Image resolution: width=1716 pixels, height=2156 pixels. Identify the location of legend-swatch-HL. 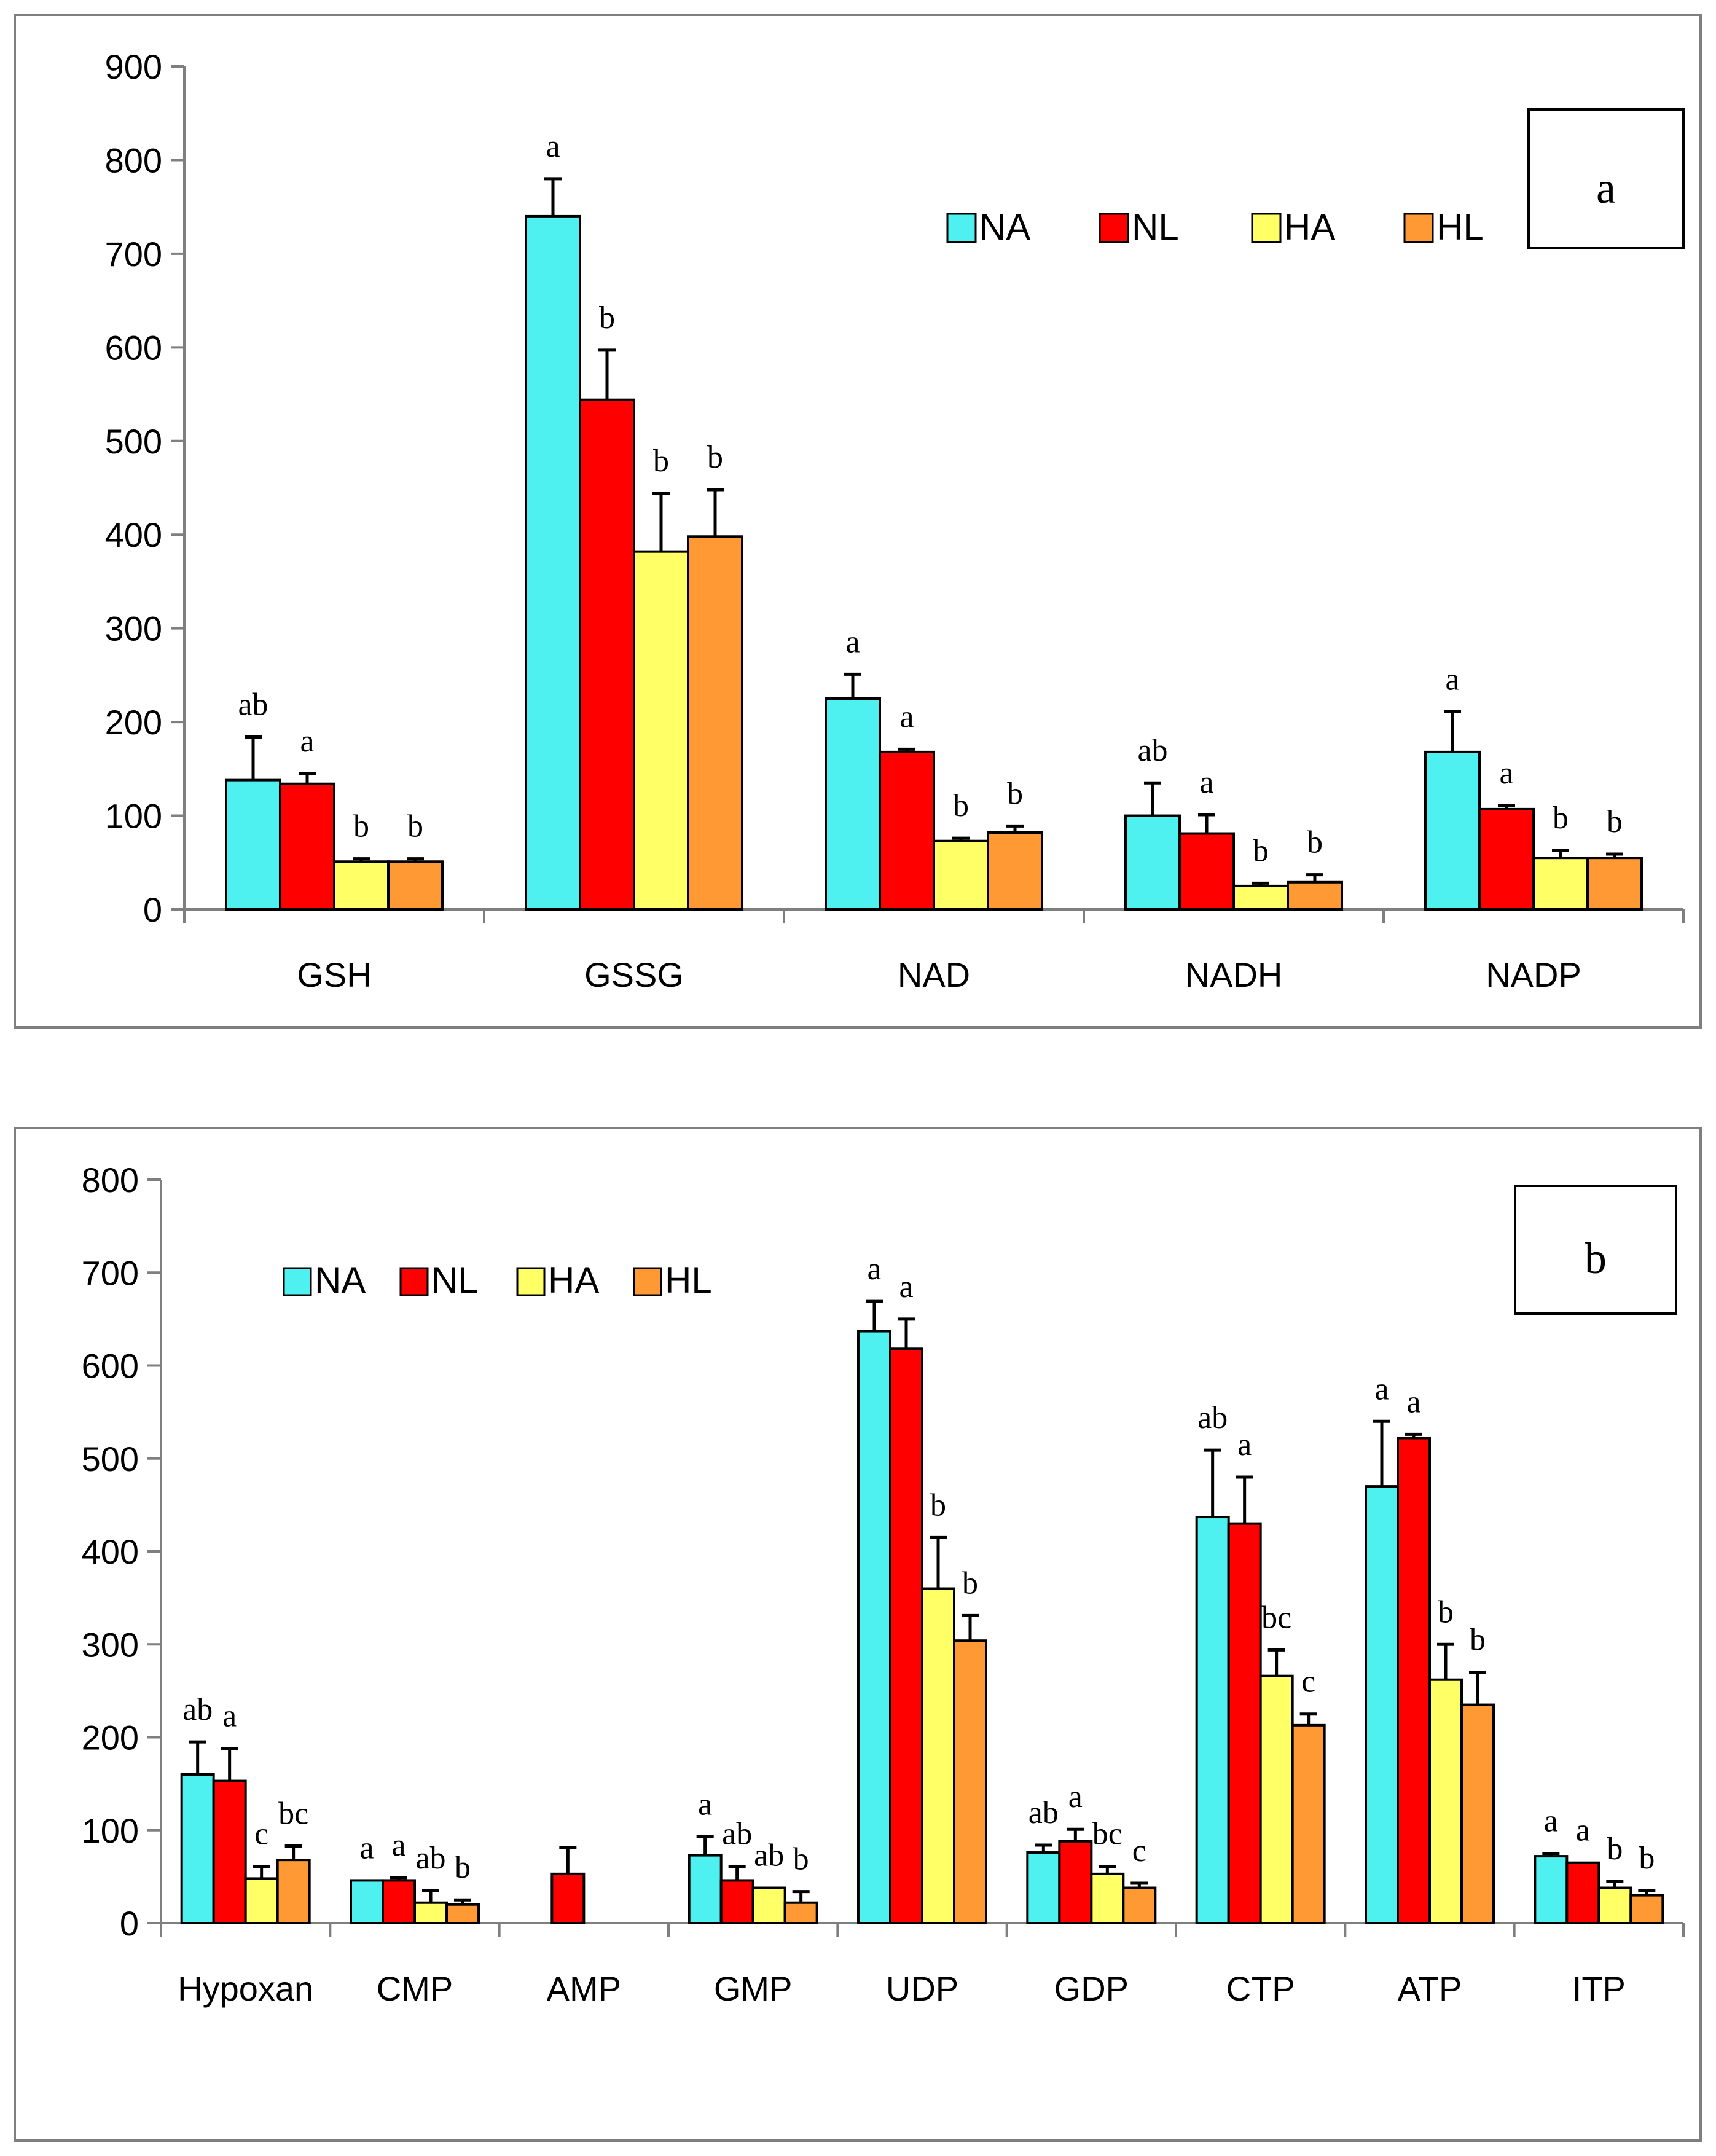
(648, 1281).